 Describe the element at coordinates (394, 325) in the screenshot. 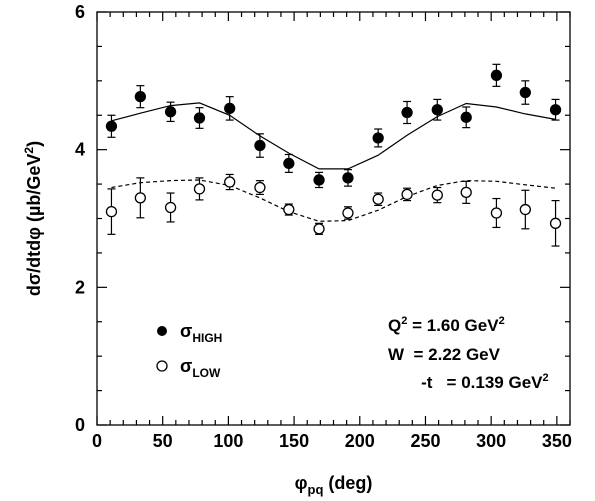

I see `annotation-q2-main: Q` at that location.